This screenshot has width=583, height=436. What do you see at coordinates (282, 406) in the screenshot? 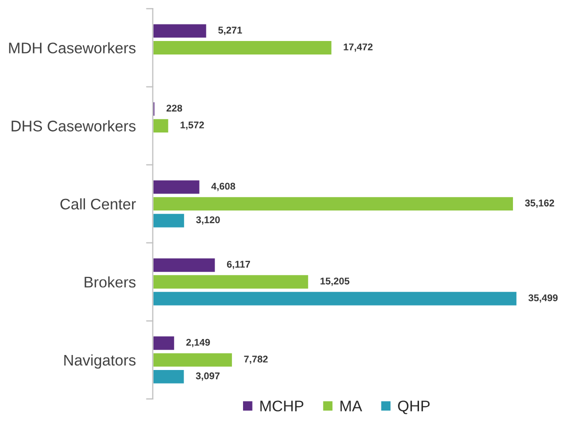
I see `legend-label: MCHP` at bounding box center [282, 406].